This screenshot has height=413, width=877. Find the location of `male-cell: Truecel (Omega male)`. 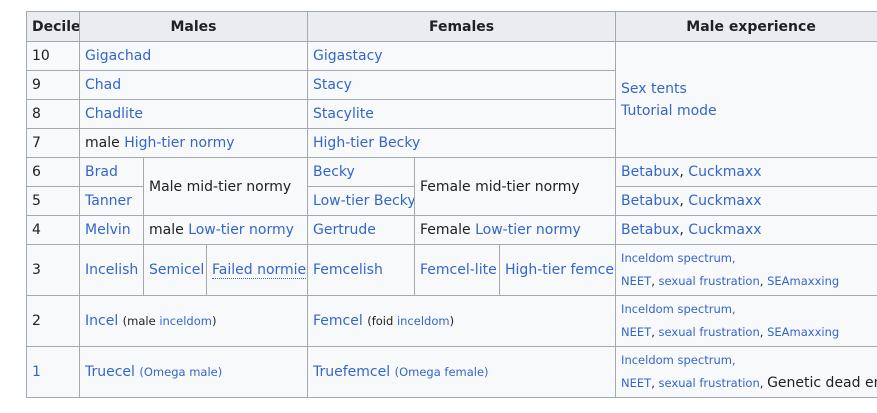

male-cell: Truecel (Omega male) is located at coordinates (193, 372).